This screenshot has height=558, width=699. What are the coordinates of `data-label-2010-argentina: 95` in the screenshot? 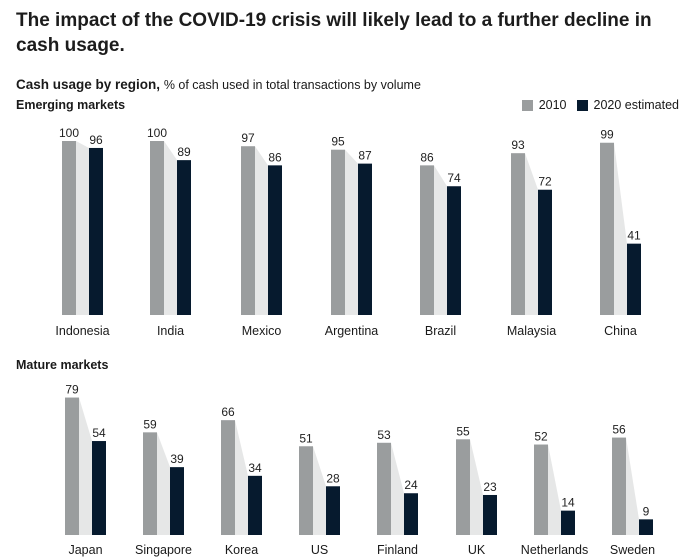 It's located at (338, 142).